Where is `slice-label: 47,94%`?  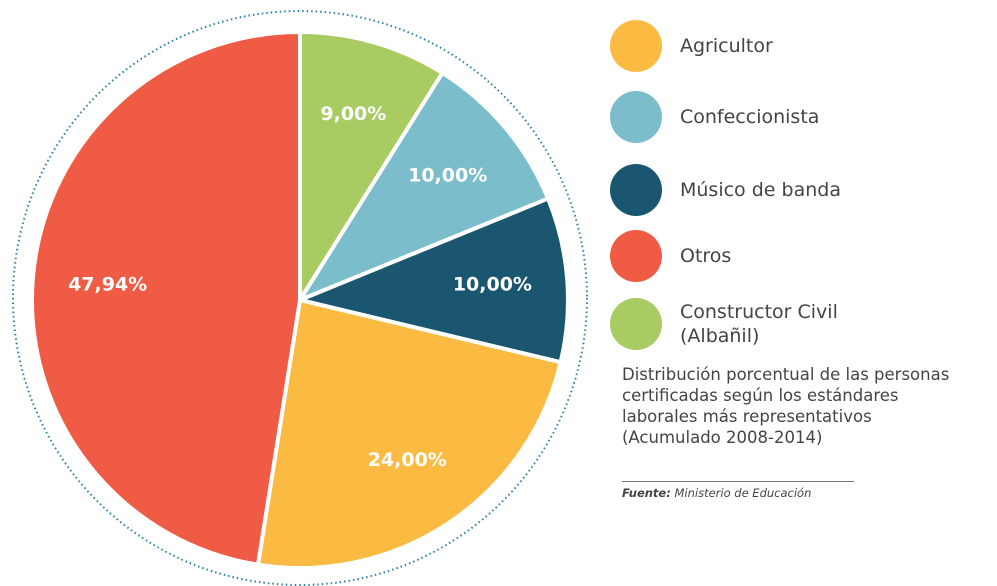 slice-label: 47,94% is located at coordinates (107, 284).